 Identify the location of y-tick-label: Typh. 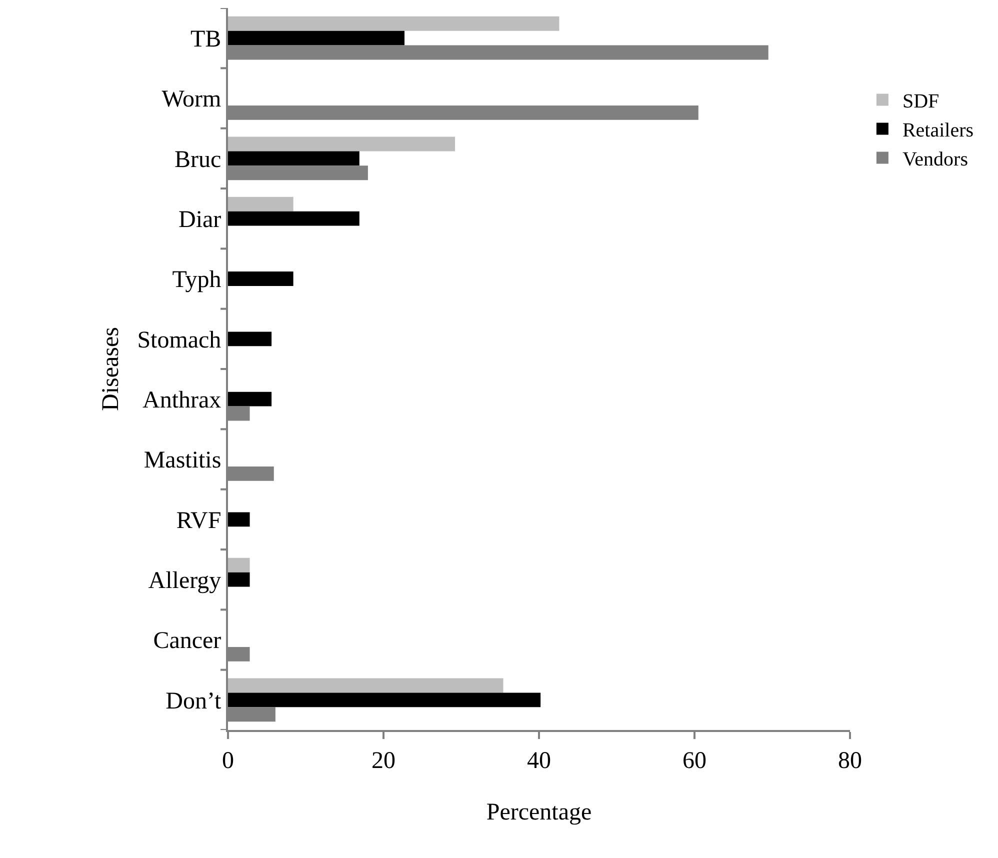
(197, 280).